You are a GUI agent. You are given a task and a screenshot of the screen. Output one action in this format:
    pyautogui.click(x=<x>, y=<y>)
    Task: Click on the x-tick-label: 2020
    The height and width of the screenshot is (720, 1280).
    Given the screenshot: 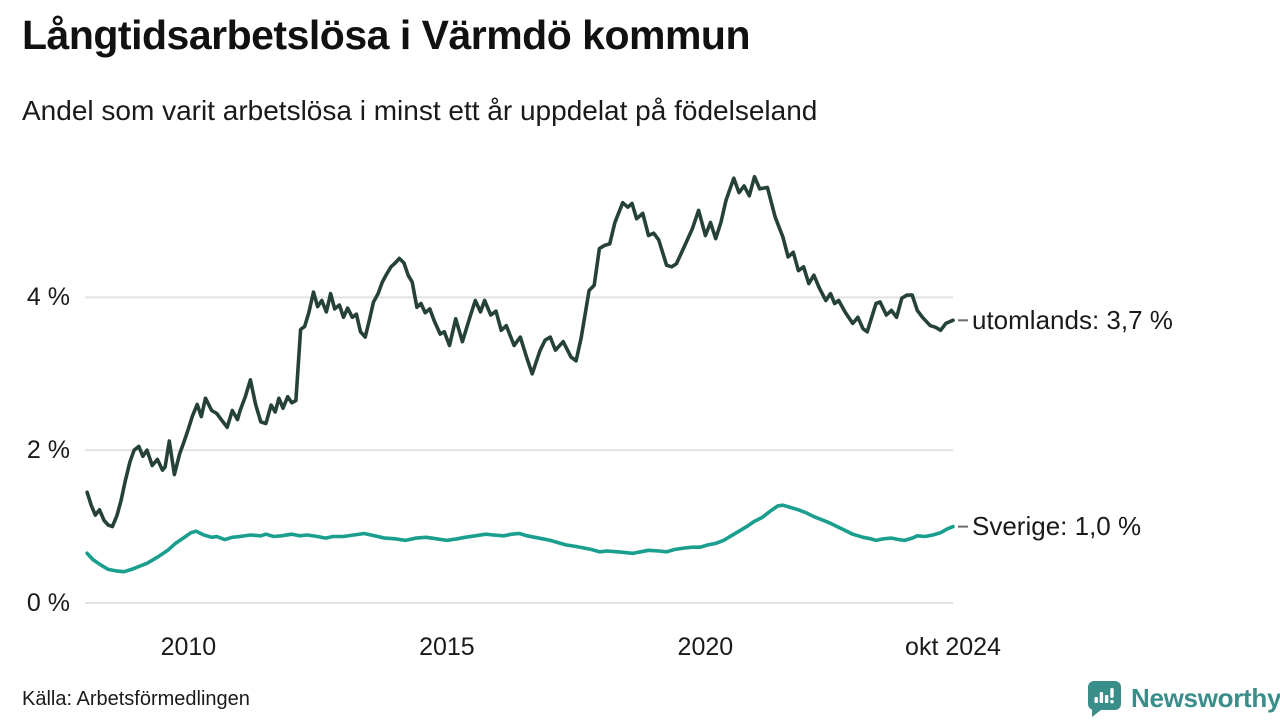 What is the action you would take?
    pyautogui.click(x=705, y=647)
    